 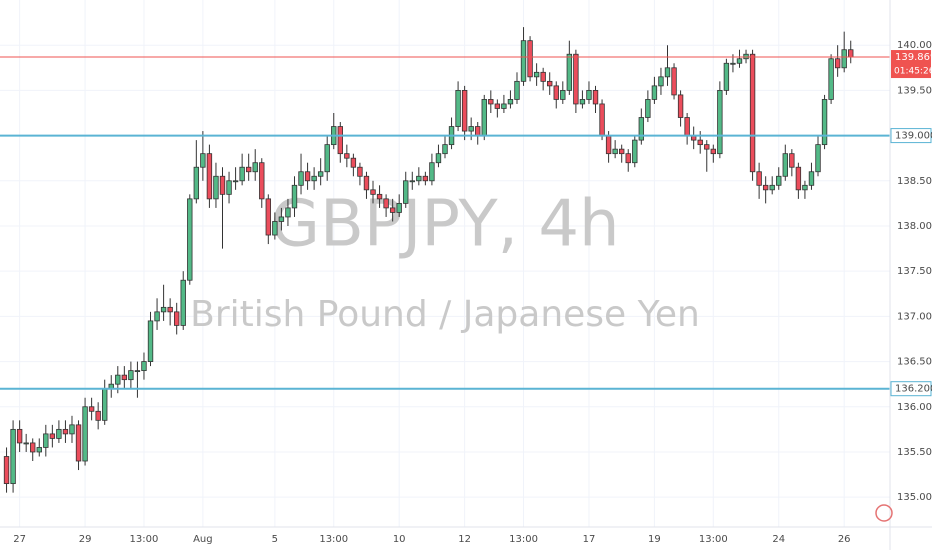 I want to click on watermark-subtitle: British Pound / Japanese Yen, so click(x=445, y=314).